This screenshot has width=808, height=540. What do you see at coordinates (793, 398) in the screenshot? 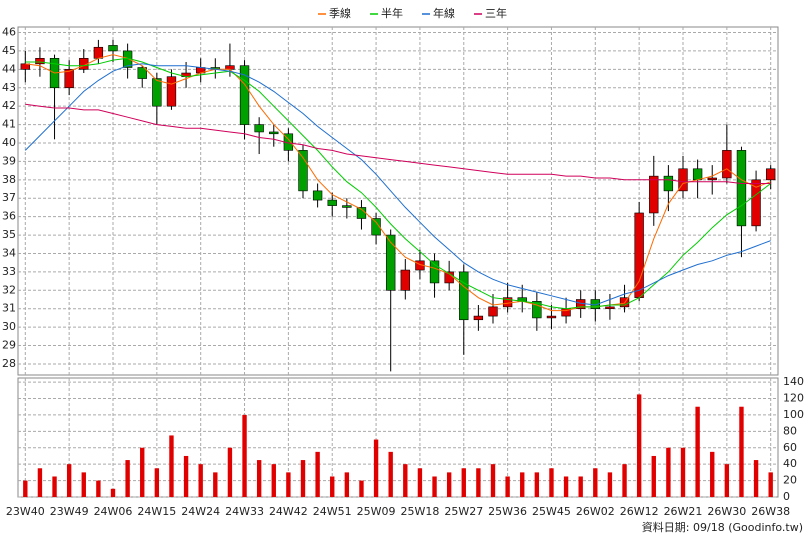
I see `y2-tick-label: 120` at bounding box center [793, 398].